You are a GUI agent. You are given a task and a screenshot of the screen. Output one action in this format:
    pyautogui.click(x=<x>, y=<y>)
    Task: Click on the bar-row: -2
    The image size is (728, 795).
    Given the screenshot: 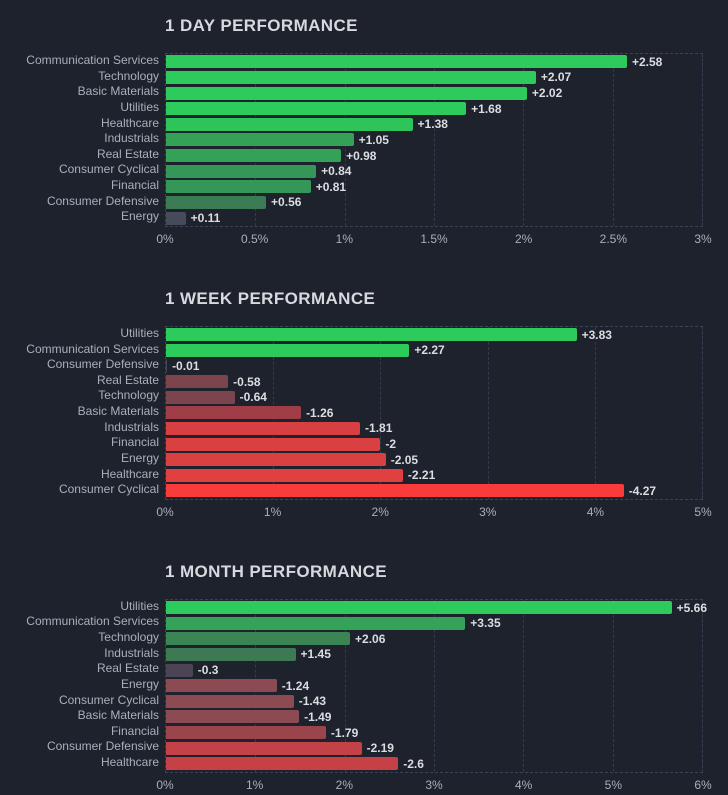 What is the action you would take?
    pyautogui.click(x=434, y=444)
    